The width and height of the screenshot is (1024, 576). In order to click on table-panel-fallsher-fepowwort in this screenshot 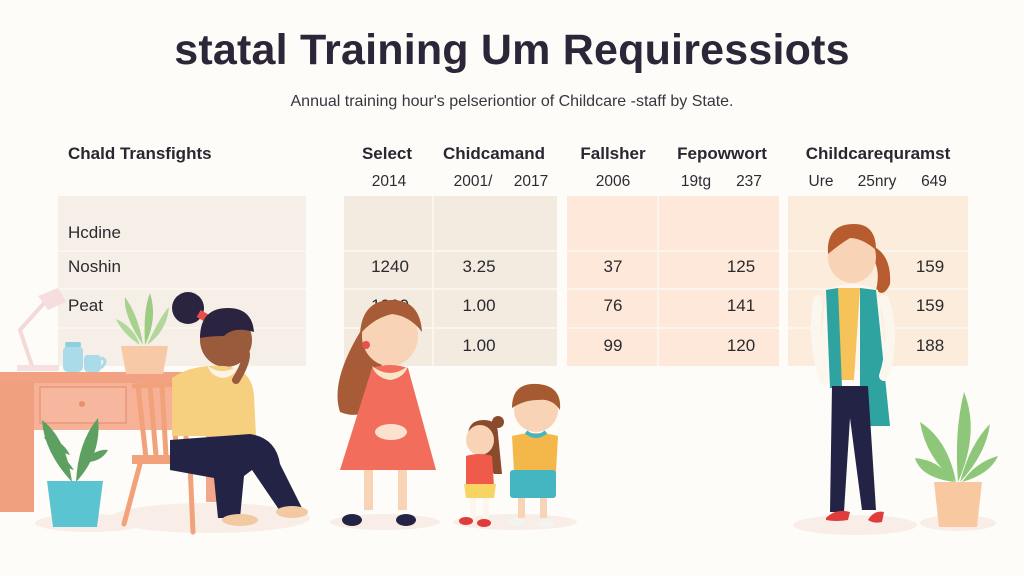, I will do `click(673, 281)`.